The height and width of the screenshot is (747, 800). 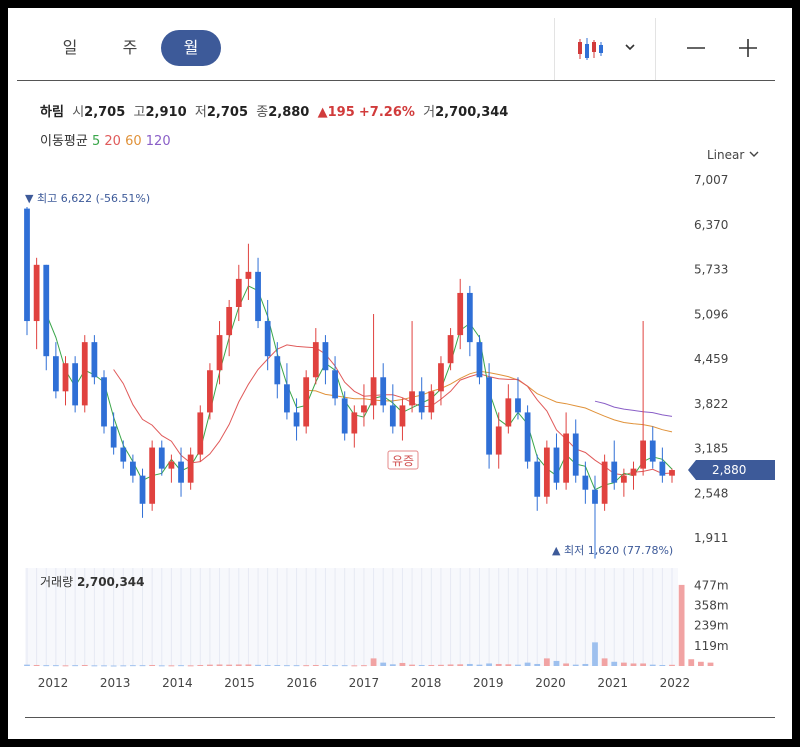 What do you see at coordinates (52, 112) in the screenshot?
I see `stock-name: 하림` at bounding box center [52, 112].